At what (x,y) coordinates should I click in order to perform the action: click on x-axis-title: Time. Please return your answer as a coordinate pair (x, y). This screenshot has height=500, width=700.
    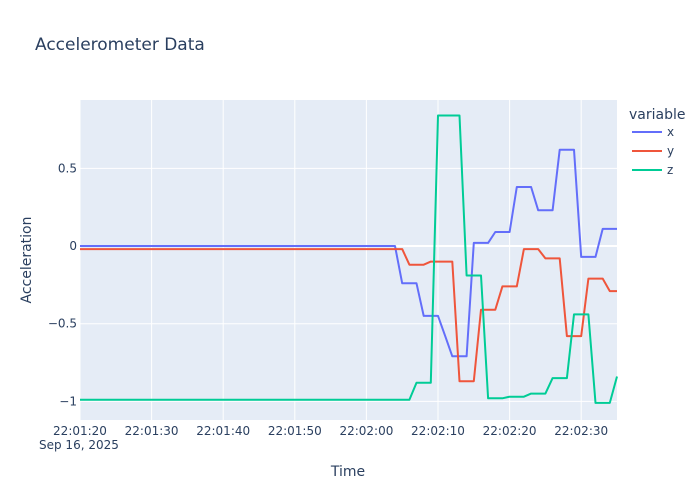
    Looking at the image, I should click on (347, 472).